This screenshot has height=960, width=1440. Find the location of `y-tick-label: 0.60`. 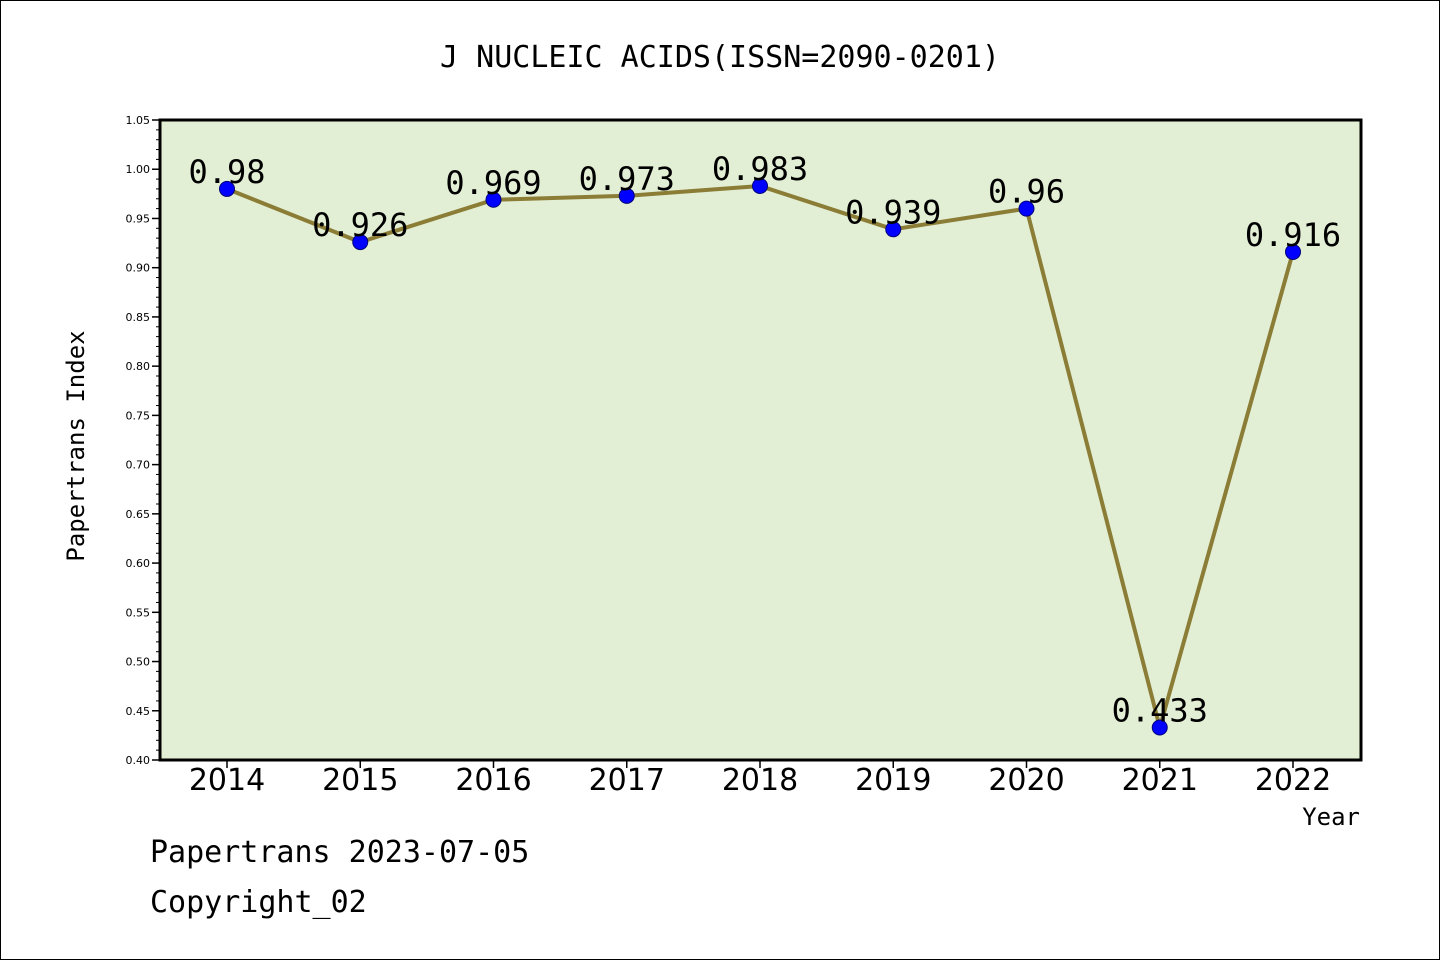

y-tick-label: 0.60 is located at coordinates (138, 563).